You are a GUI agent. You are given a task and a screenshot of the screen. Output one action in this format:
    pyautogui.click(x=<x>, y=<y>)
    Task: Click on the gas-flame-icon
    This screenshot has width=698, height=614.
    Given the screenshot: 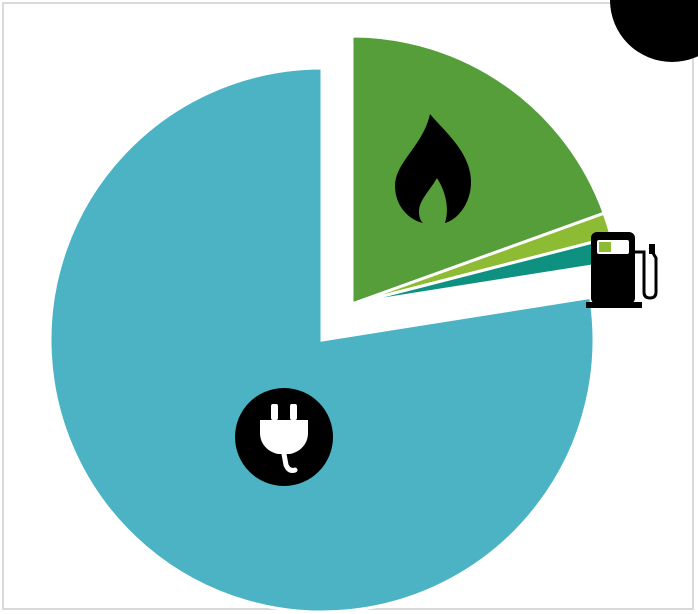 What is the action you would take?
    pyautogui.click(x=433, y=168)
    